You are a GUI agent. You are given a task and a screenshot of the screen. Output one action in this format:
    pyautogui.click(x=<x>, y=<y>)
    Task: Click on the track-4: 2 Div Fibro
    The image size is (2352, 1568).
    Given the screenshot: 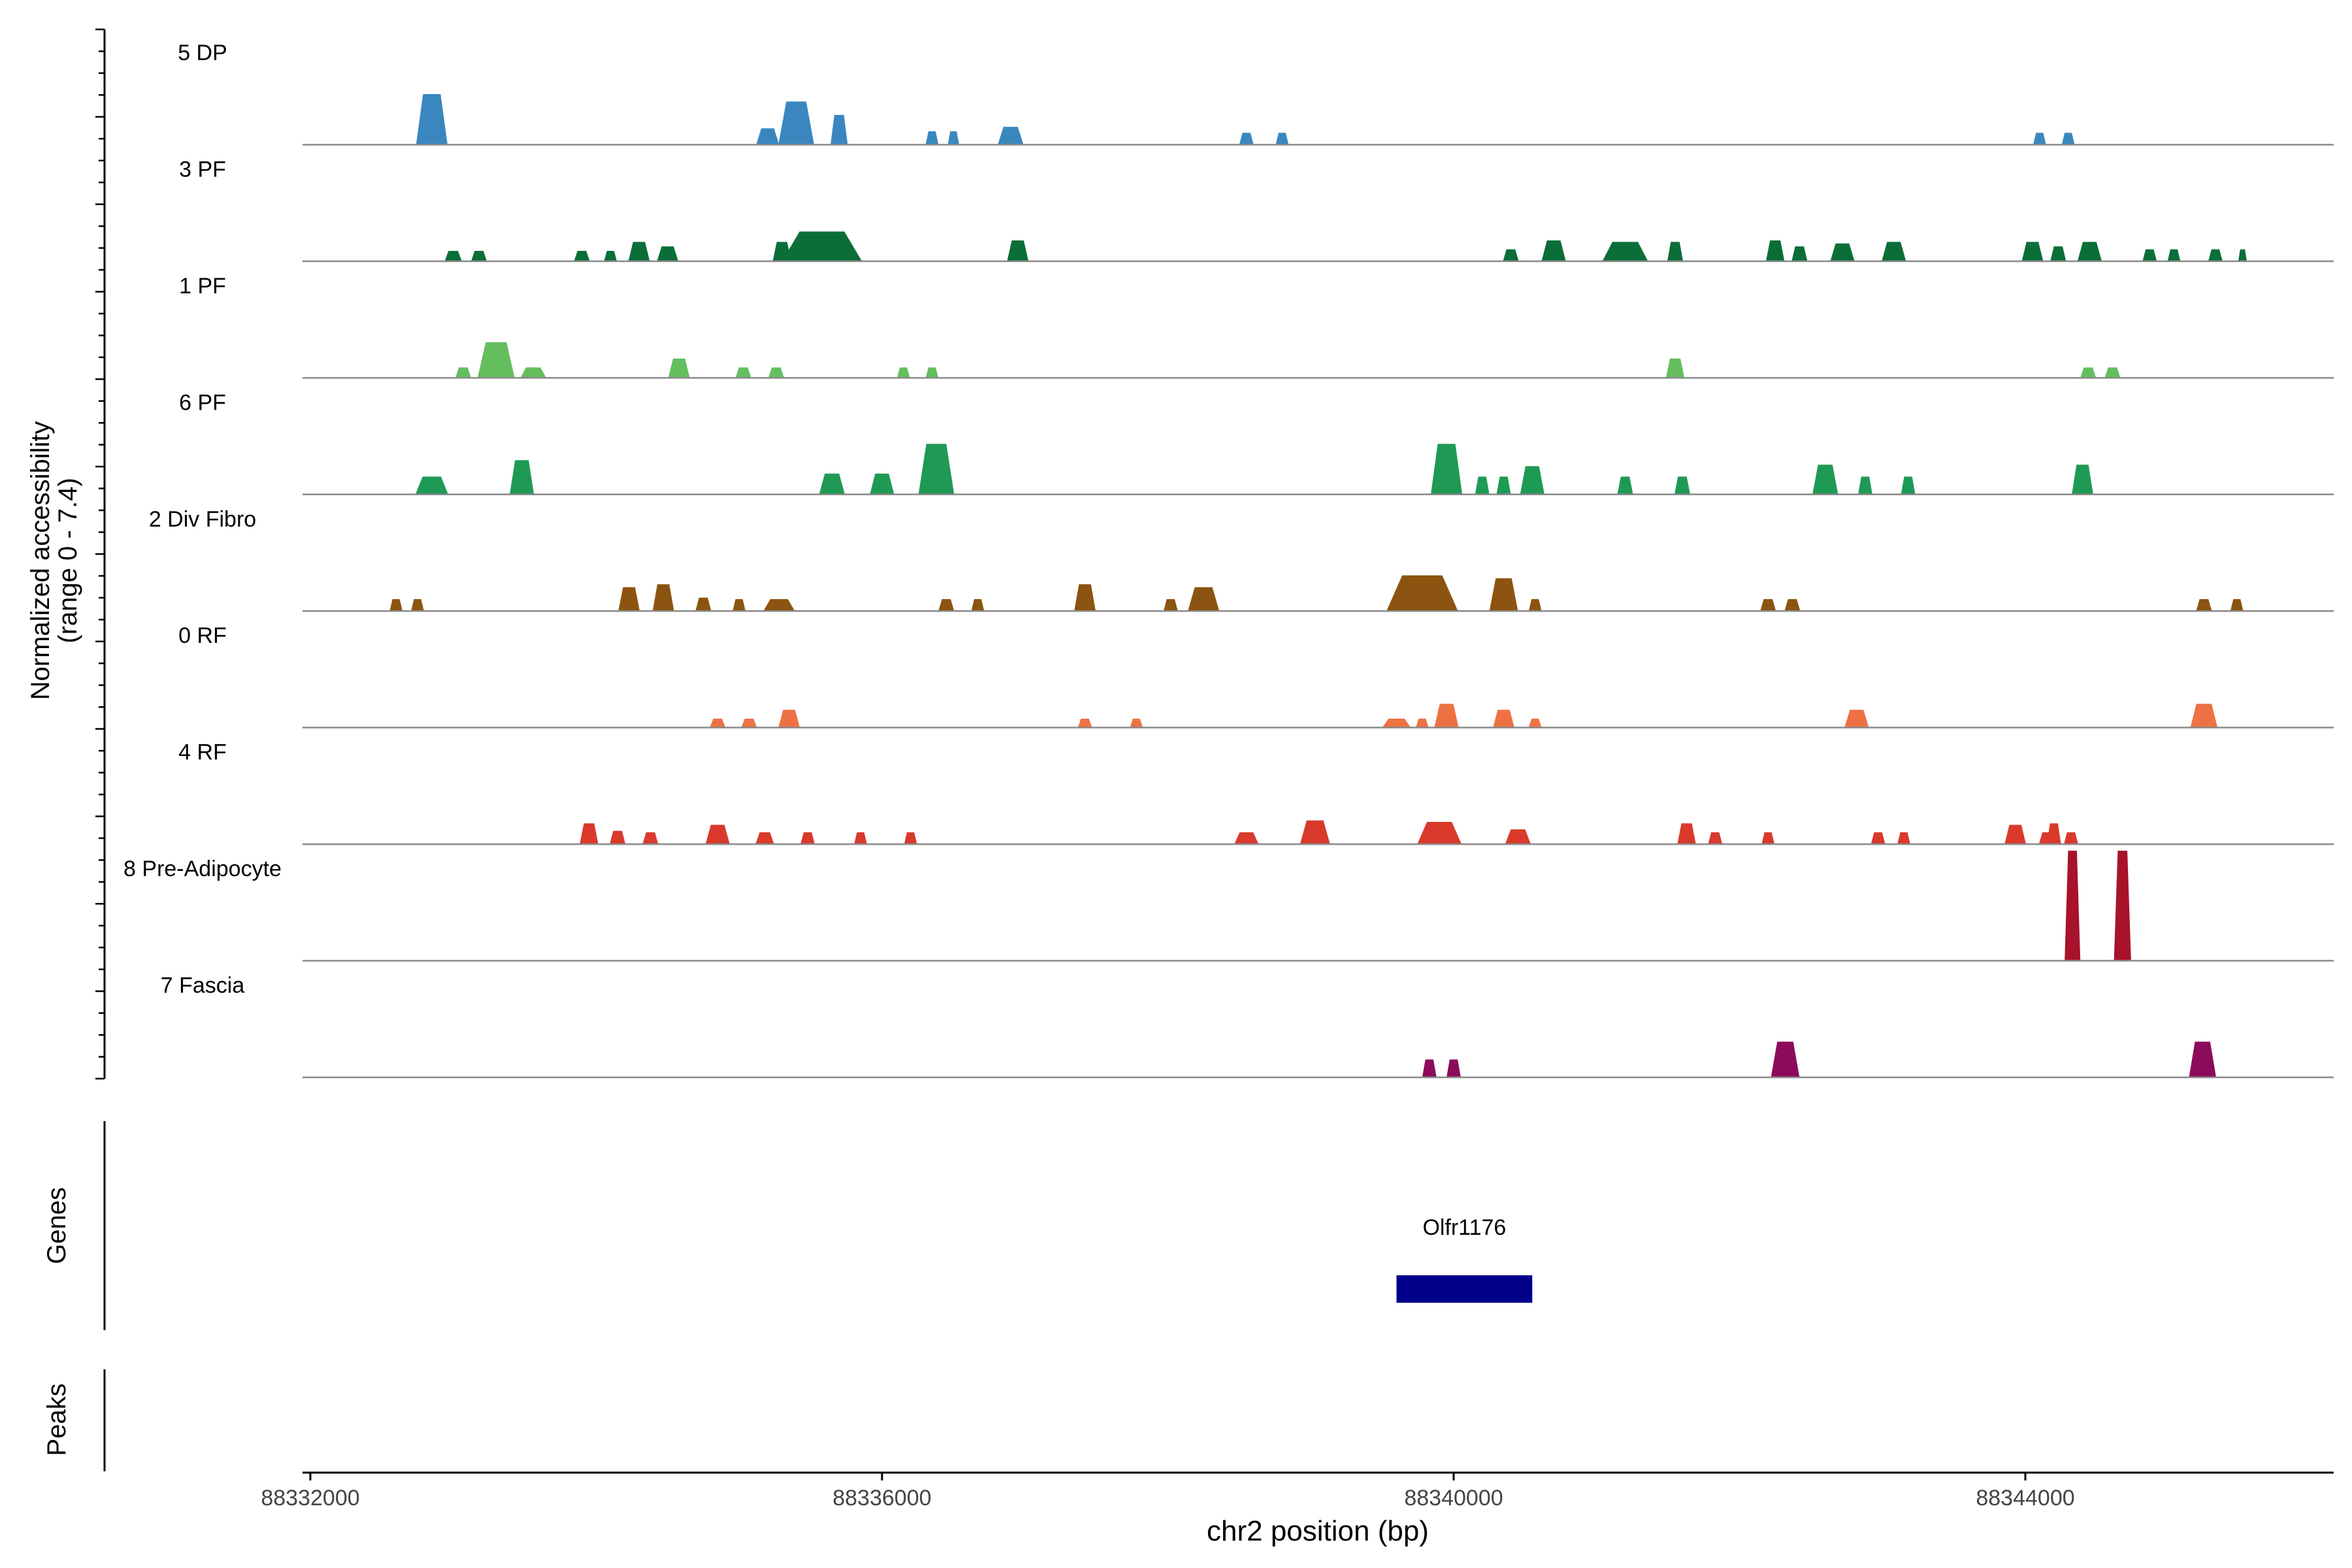 What is the action you would take?
    pyautogui.click(x=1241, y=559)
    